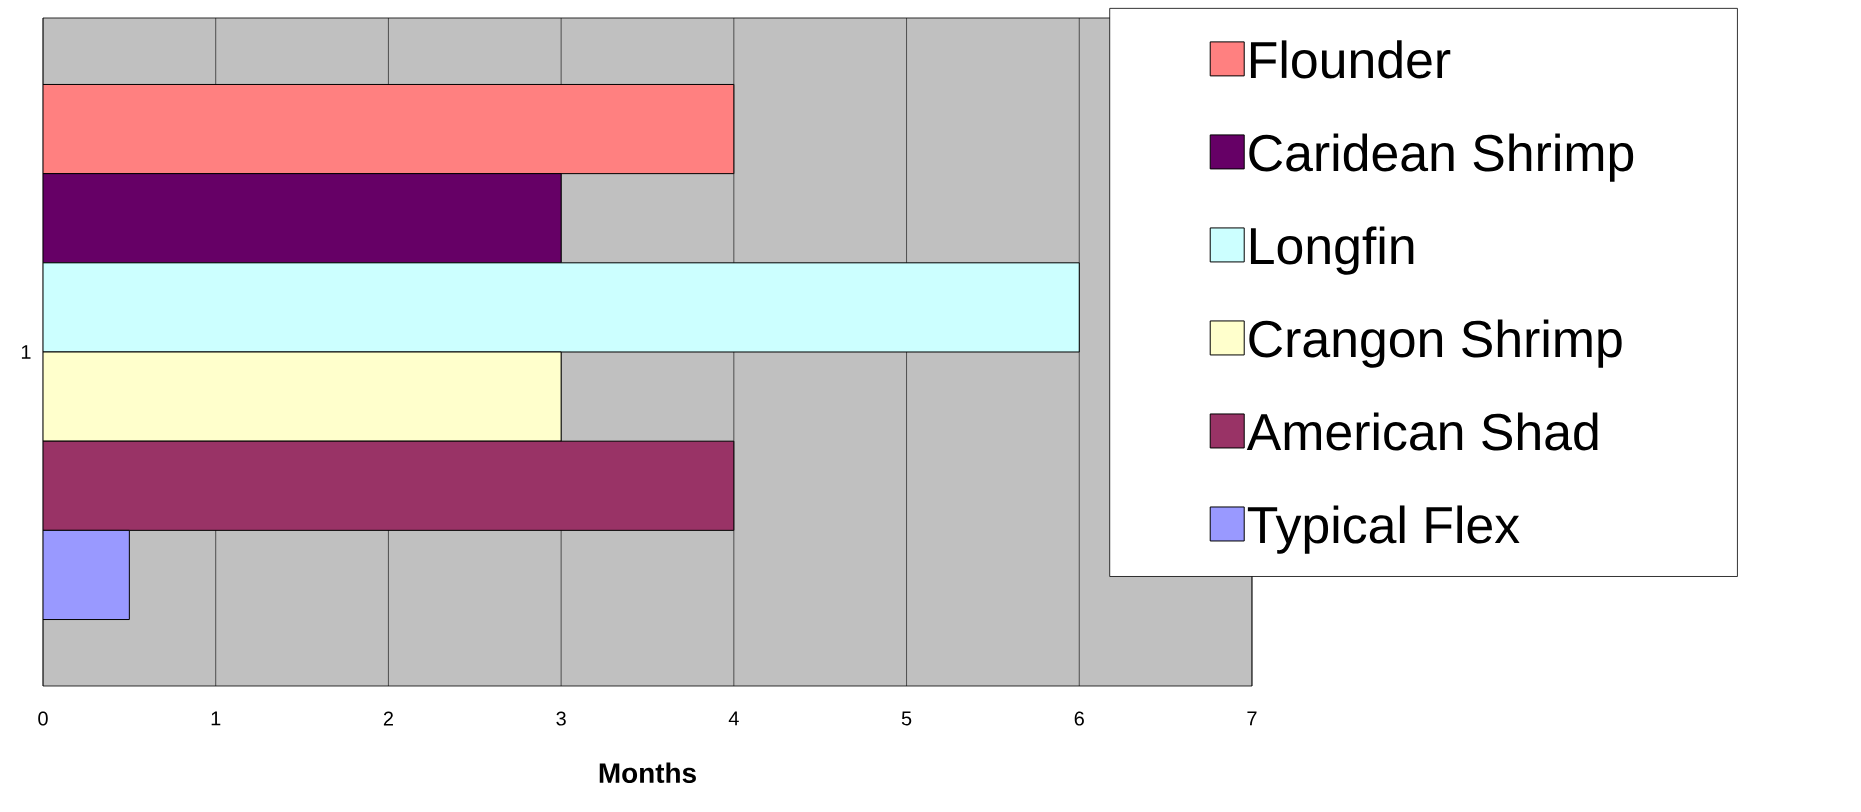 The height and width of the screenshot is (812, 1861). What do you see at coordinates (388, 718) in the screenshot?
I see `x-tick-label: 2` at bounding box center [388, 718].